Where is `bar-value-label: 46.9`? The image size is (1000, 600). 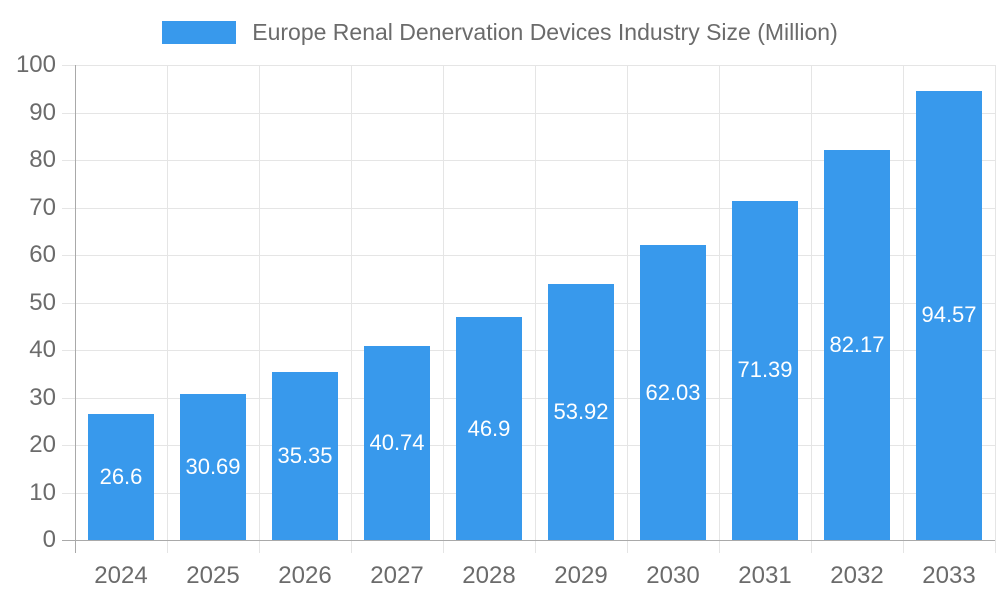
bar-value-label: 46.9 is located at coordinates (489, 428).